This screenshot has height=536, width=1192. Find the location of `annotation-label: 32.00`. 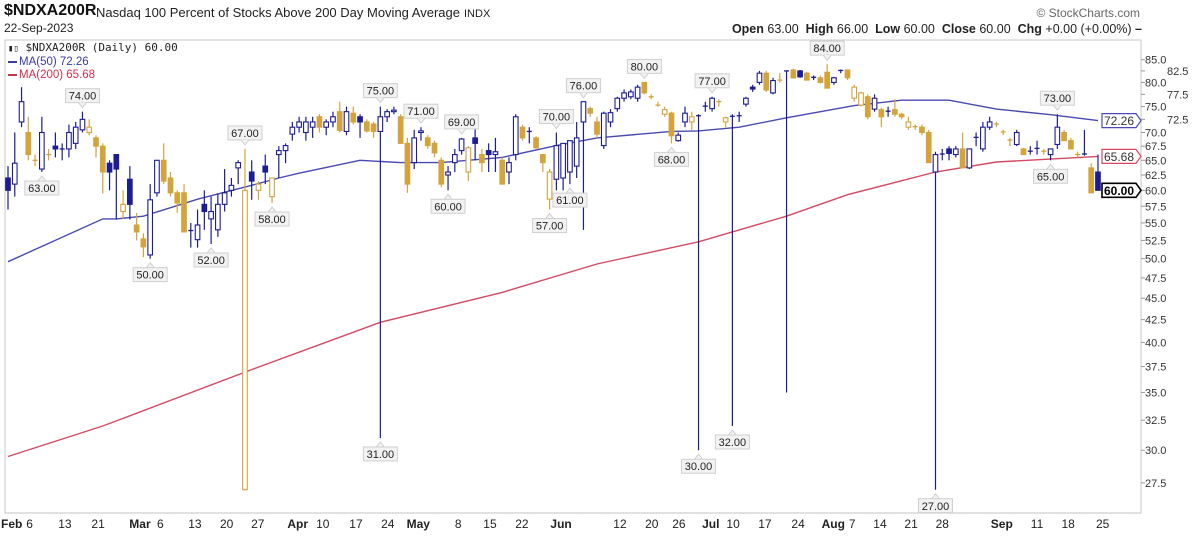

annotation-label: 32.00 is located at coordinates (733, 443).